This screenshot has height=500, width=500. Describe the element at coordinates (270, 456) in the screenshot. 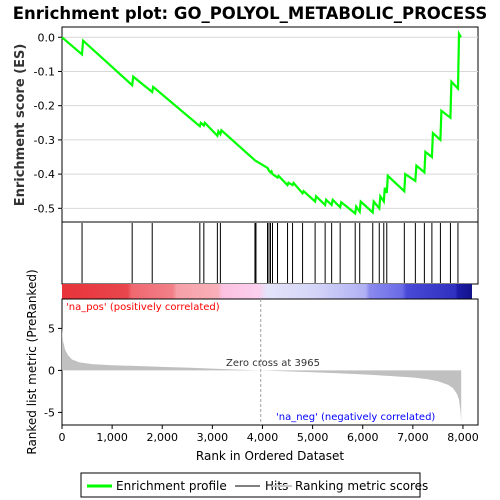

I see `x-axis-label: Rank in Ordered Dataset` at that location.